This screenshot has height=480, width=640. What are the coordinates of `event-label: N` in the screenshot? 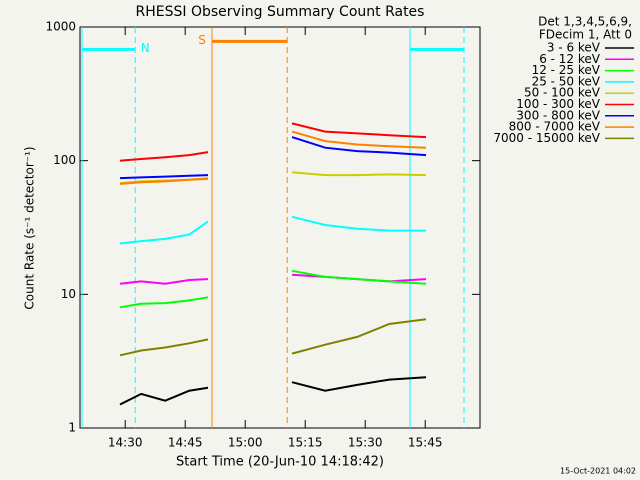 It's located at (145, 48).